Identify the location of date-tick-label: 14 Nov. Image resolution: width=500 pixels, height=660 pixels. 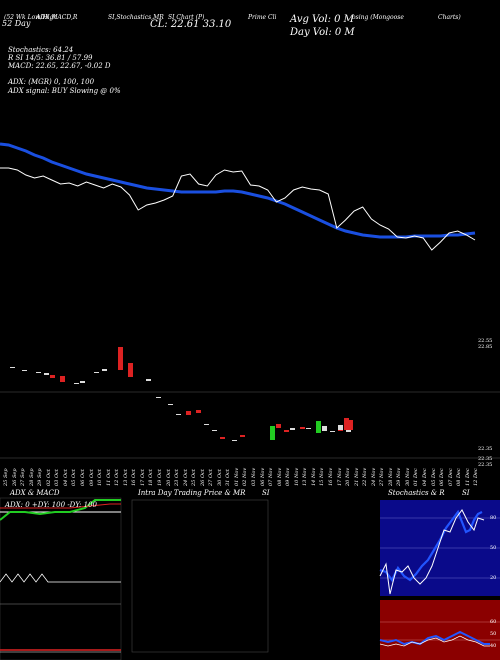
(313, 476).